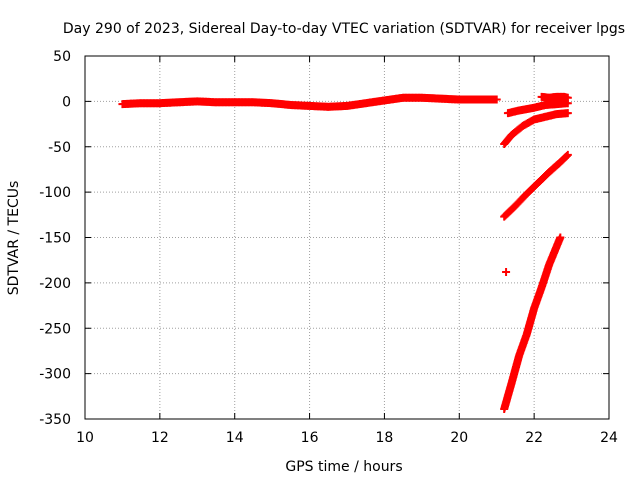  What do you see at coordinates (62, 57) in the screenshot?
I see `y-tick-label: 50` at bounding box center [62, 57].